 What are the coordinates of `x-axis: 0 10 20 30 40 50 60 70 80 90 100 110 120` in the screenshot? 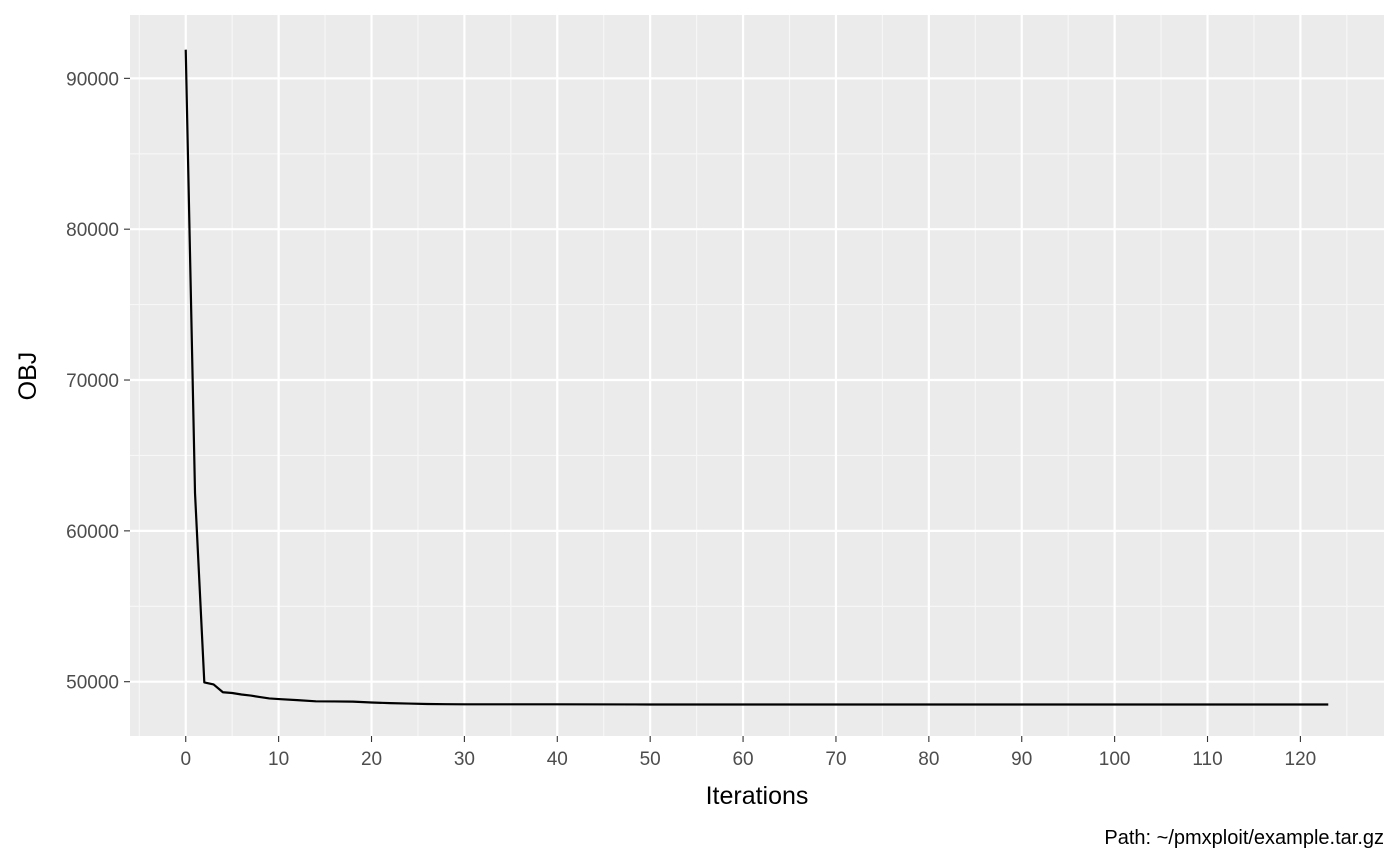 It's located at (748, 753).